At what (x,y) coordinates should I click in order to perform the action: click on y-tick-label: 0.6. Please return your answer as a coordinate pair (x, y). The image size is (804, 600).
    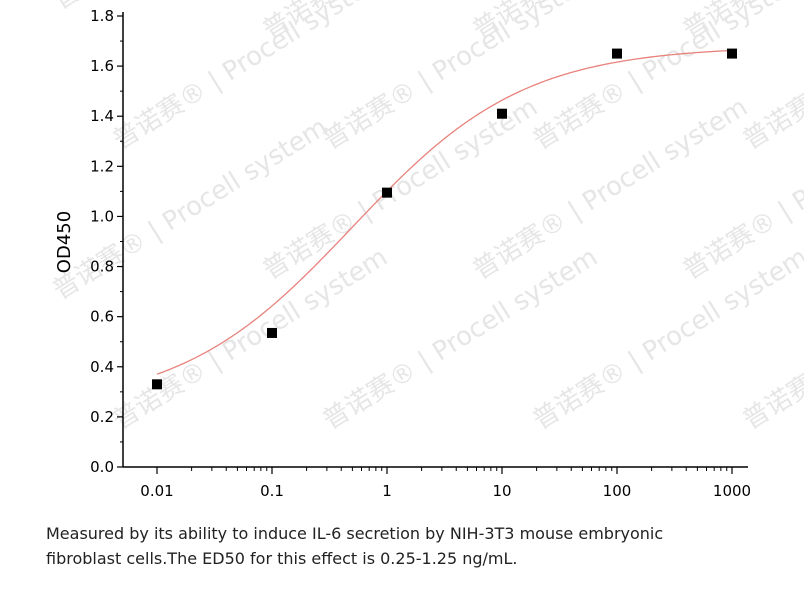
    Looking at the image, I should click on (102, 317).